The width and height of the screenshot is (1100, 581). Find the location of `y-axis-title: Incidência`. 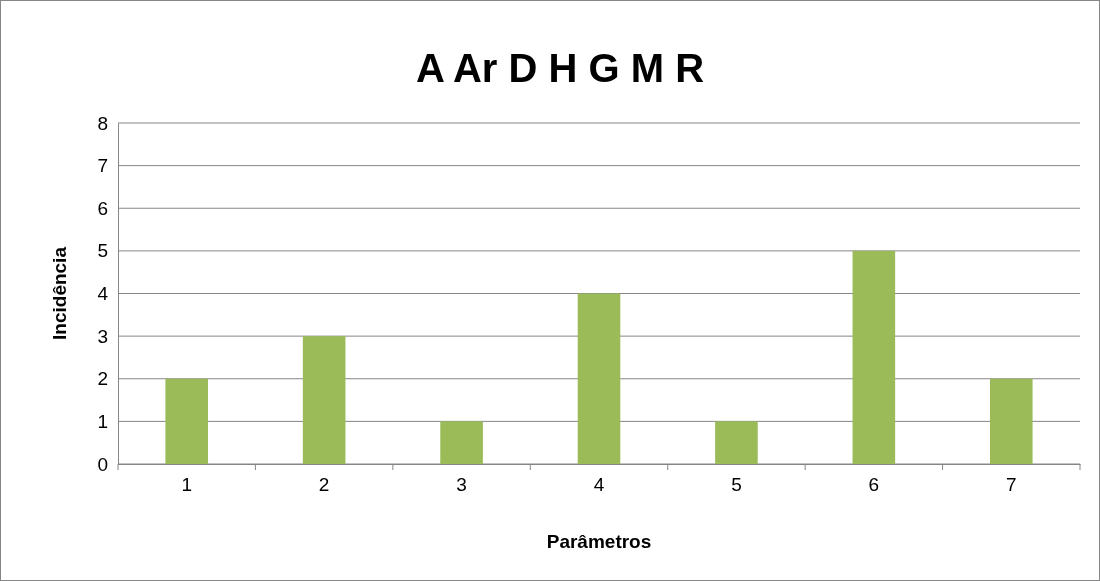

y-axis-title: Incidência is located at coordinates (59, 293).